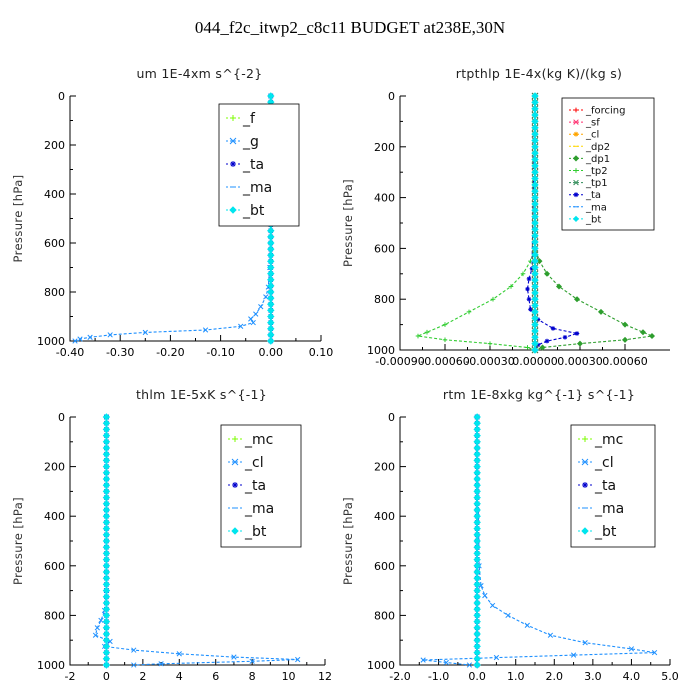 This screenshot has width=700, height=700. Describe the element at coordinates (597, 147) in the screenshot. I see `legend-label: _dp2` at that location.